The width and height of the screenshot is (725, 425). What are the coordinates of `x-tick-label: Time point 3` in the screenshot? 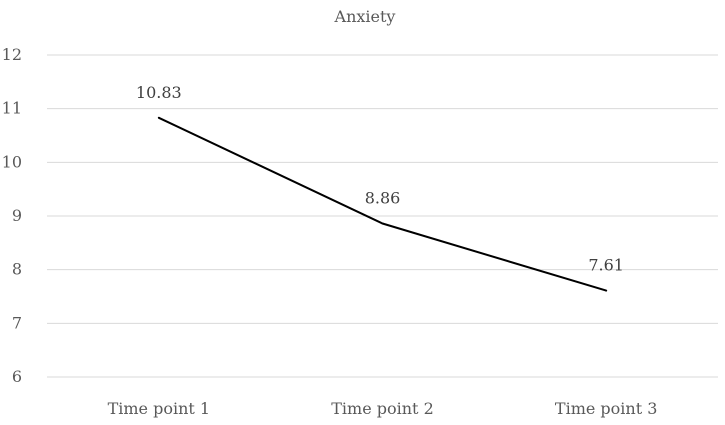 It's located at (606, 408).